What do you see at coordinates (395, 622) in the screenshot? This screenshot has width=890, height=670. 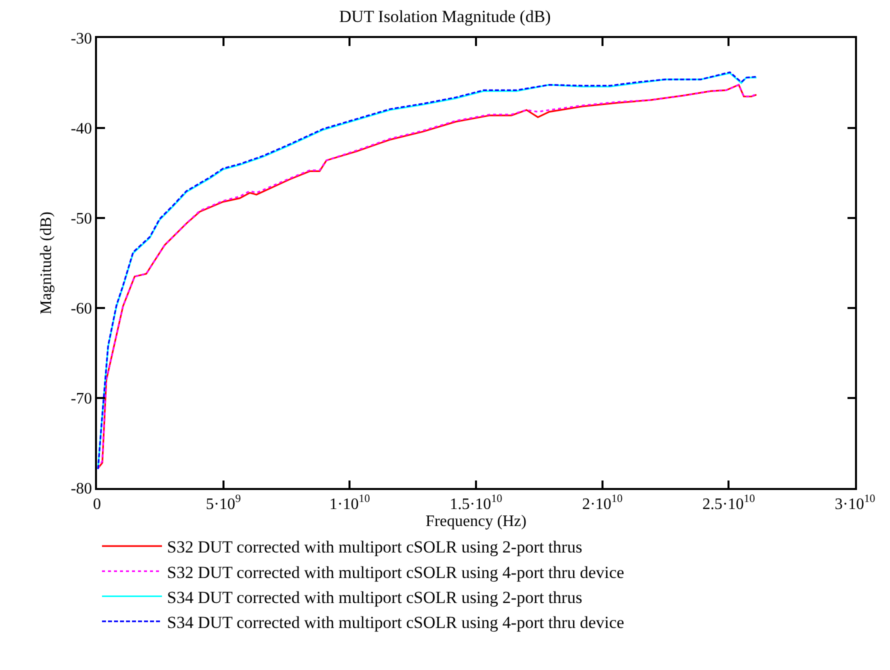 I see `legend-label: S34 DUT corrected with multiport cSOLR using 4-port thru device` at bounding box center [395, 622].